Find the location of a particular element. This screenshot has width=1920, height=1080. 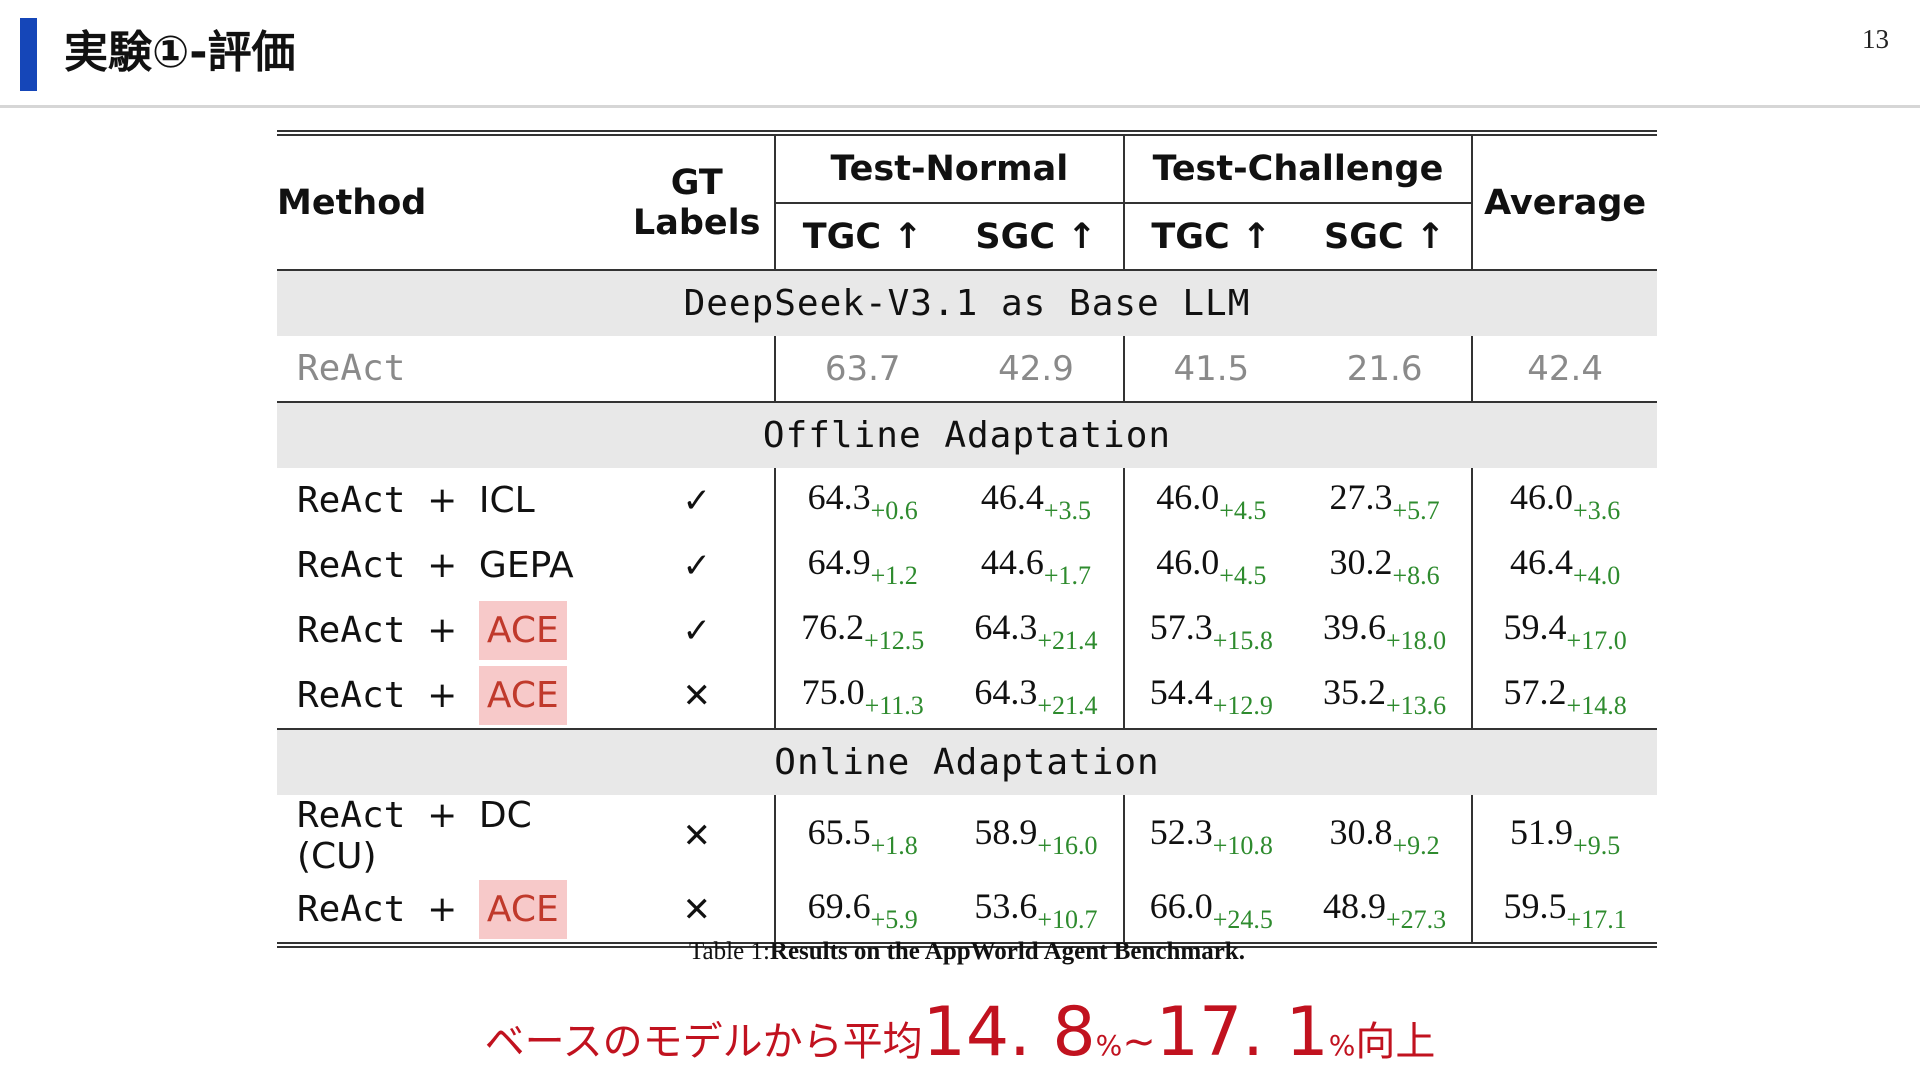

value: 48.9 is located at coordinates (1355, 905).